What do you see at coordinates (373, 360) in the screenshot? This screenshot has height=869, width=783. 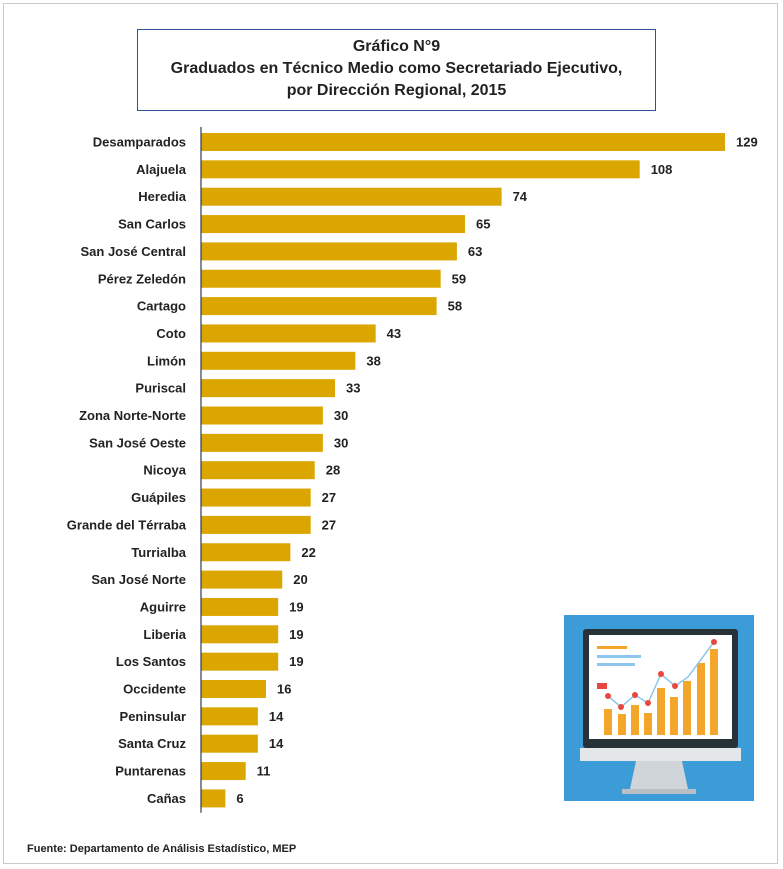 I see `data-label: 38` at bounding box center [373, 360].